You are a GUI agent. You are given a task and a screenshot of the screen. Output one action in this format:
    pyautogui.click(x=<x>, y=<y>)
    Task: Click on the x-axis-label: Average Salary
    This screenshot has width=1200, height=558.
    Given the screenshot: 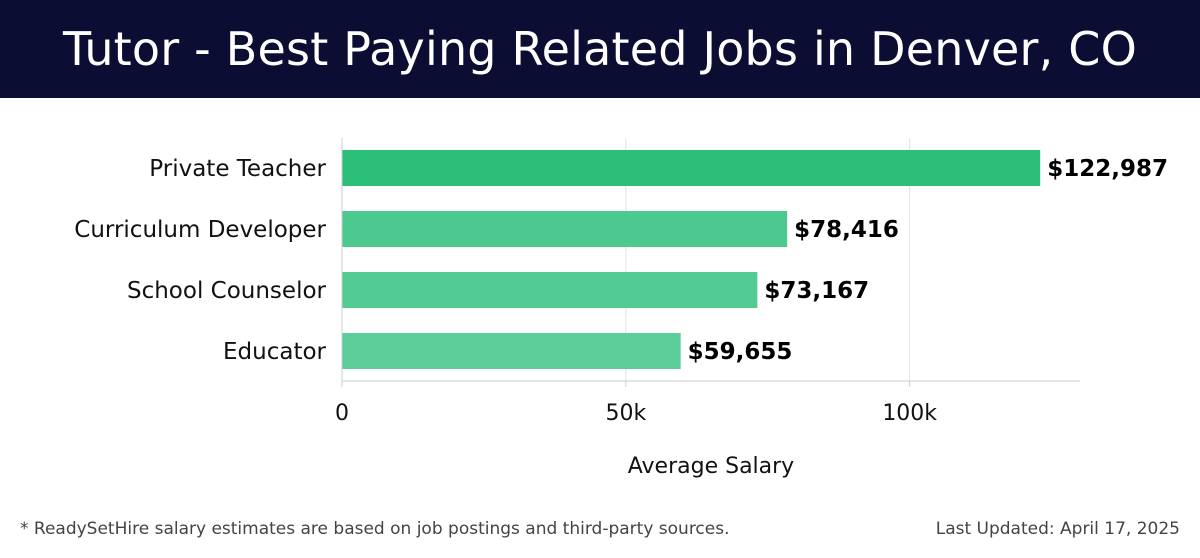 What is the action you would take?
    pyautogui.click(x=711, y=466)
    